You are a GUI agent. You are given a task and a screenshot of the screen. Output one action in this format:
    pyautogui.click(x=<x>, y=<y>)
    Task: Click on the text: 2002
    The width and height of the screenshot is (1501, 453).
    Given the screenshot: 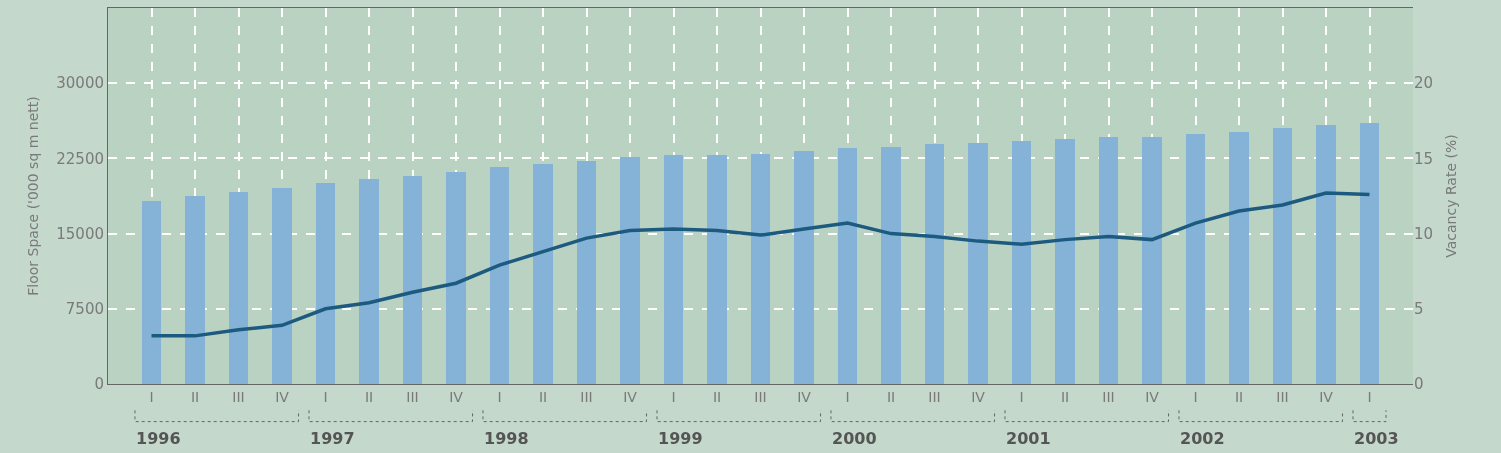 What is the action you would take?
    pyautogui.click(x=1202, y=438)
    